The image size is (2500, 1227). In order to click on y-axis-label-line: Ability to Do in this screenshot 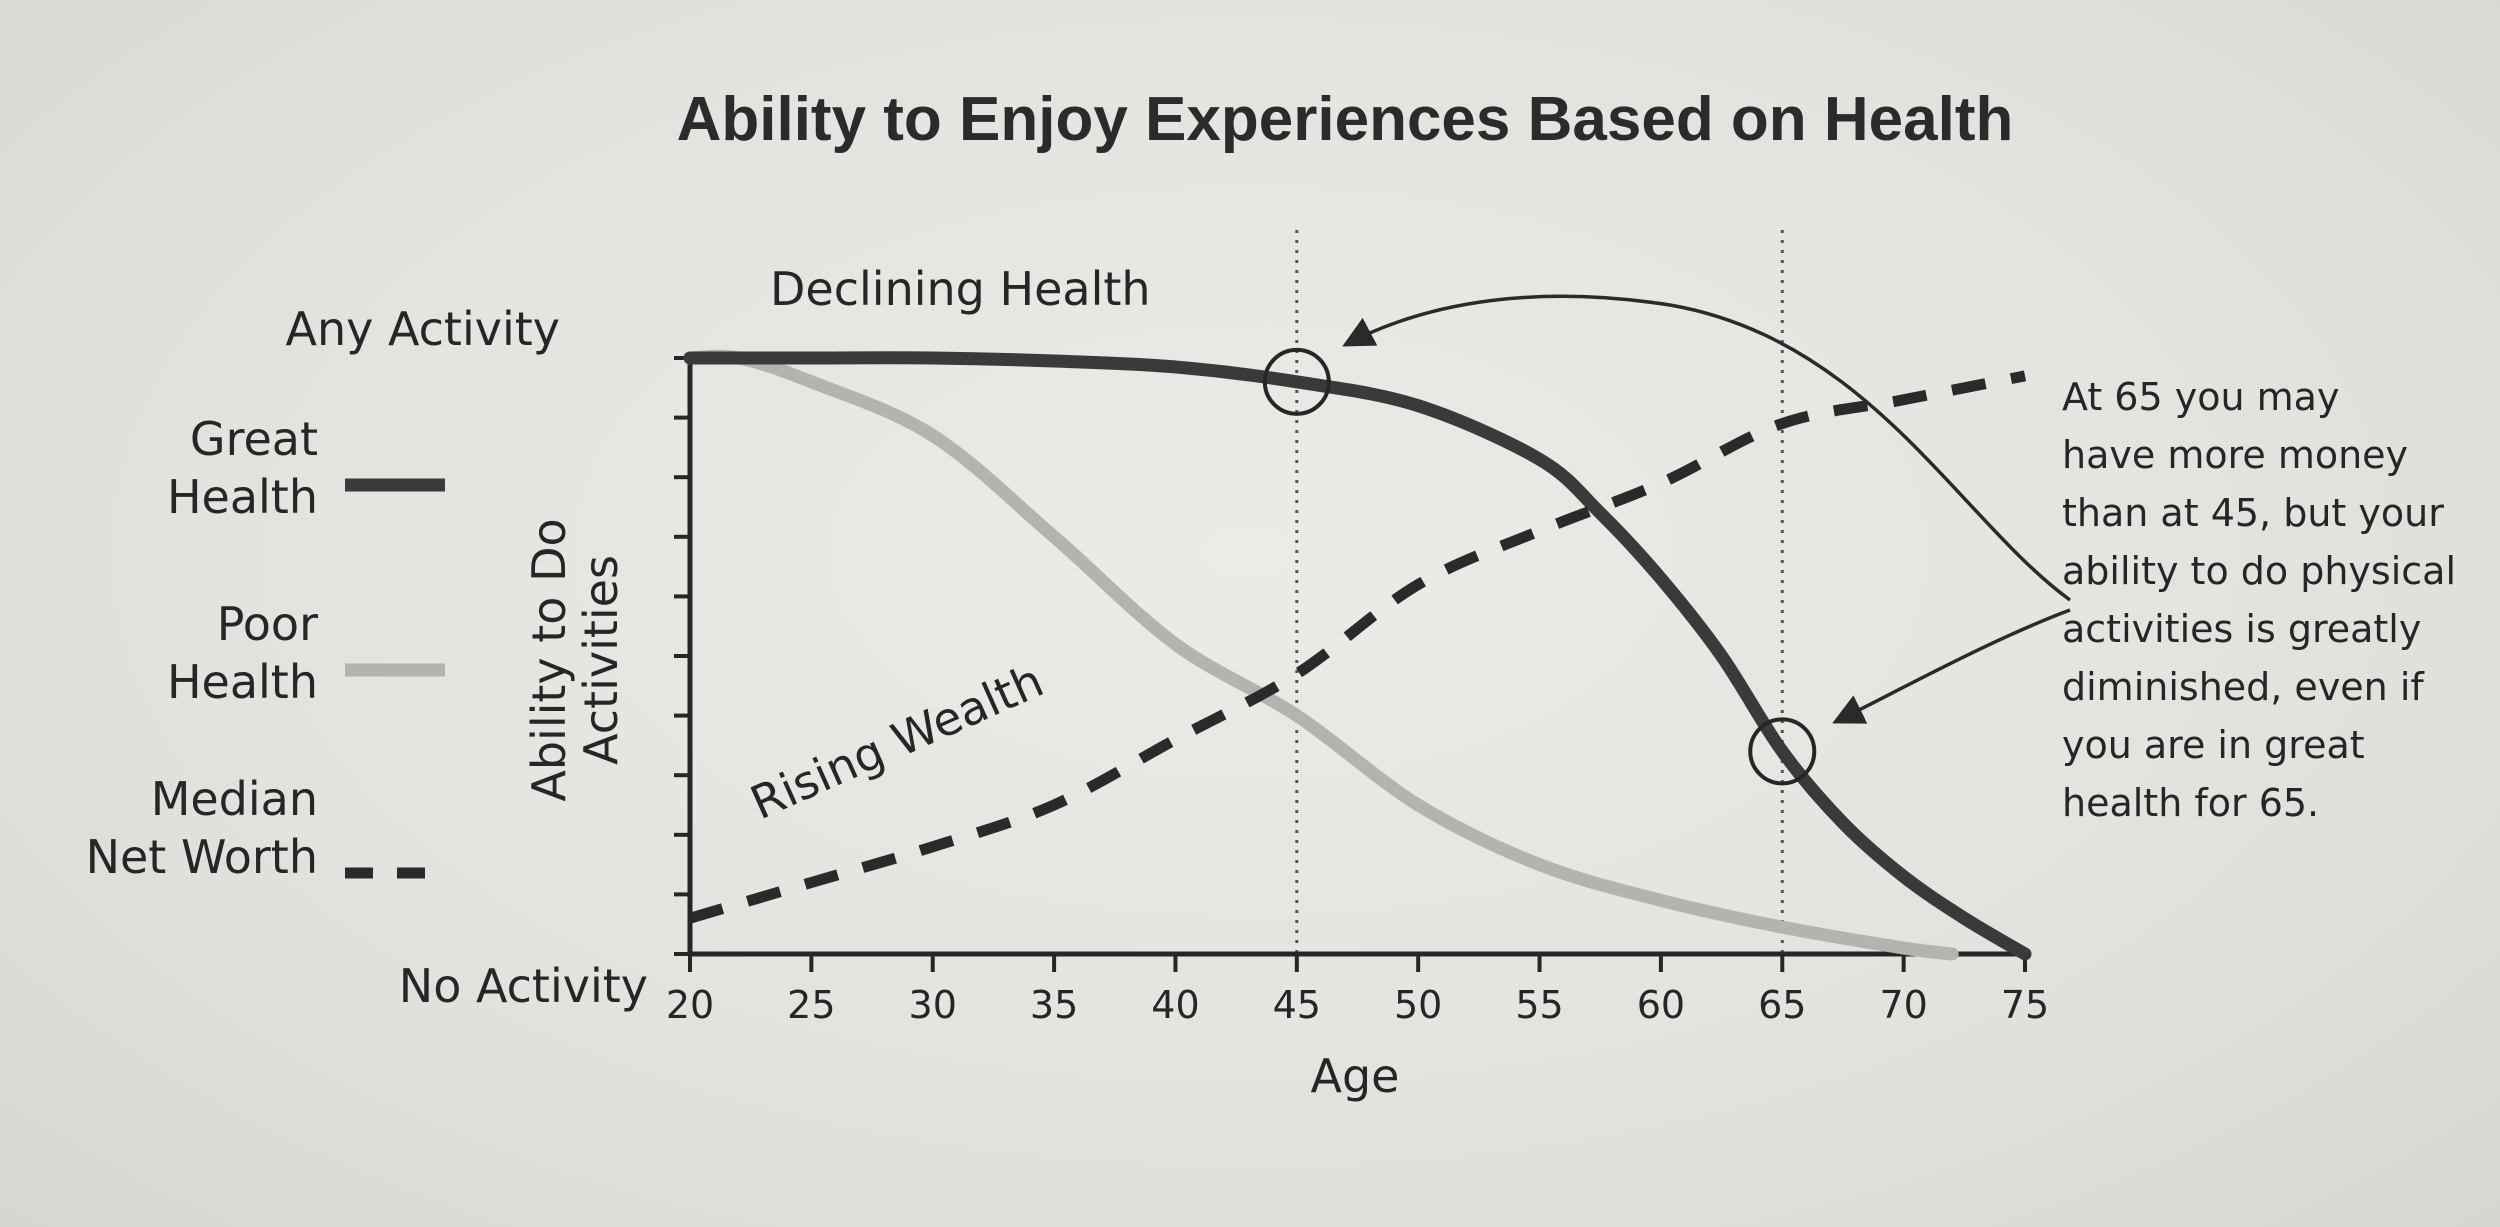, I will do `click(549, 659)`.